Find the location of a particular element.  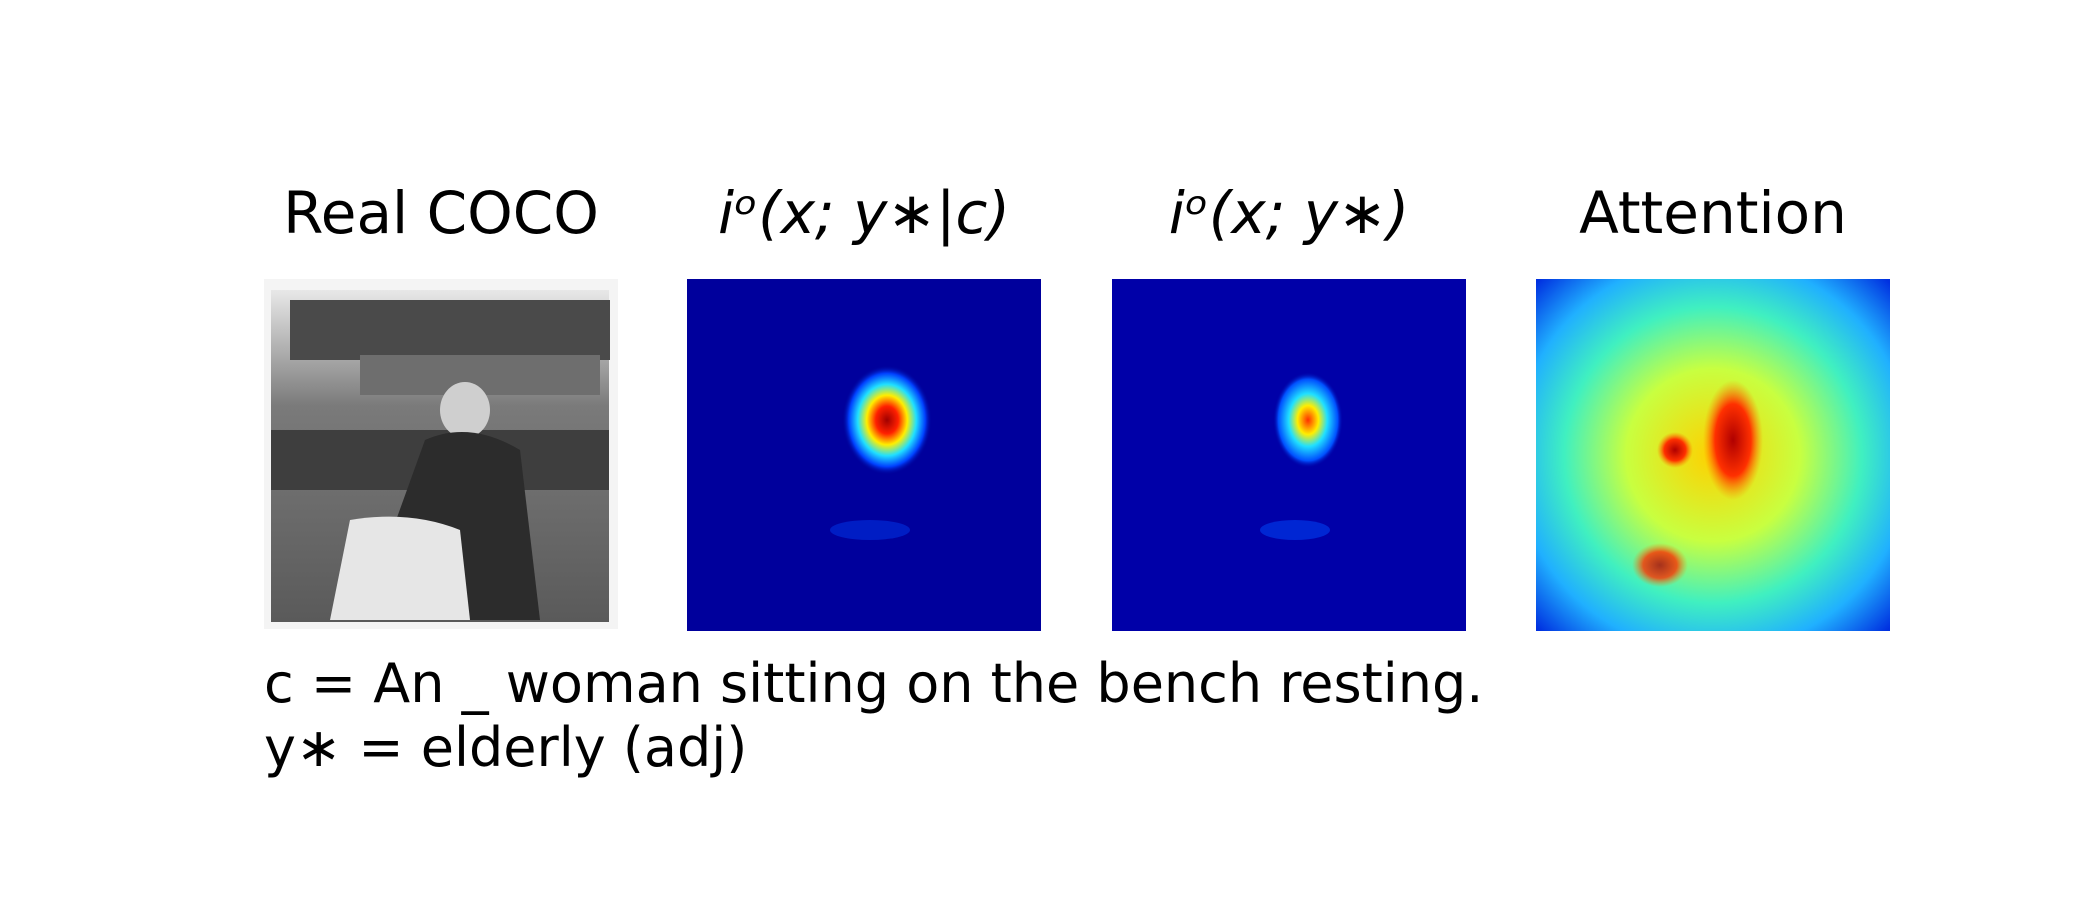

panel-title: Real COCO is located at coordinates (441, 213).